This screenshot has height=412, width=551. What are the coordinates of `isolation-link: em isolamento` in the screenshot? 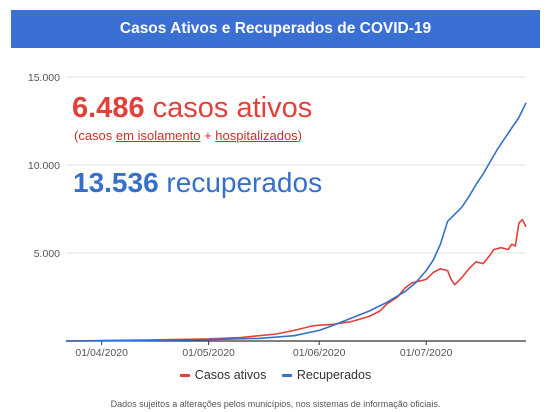 It's located at (158, 135).